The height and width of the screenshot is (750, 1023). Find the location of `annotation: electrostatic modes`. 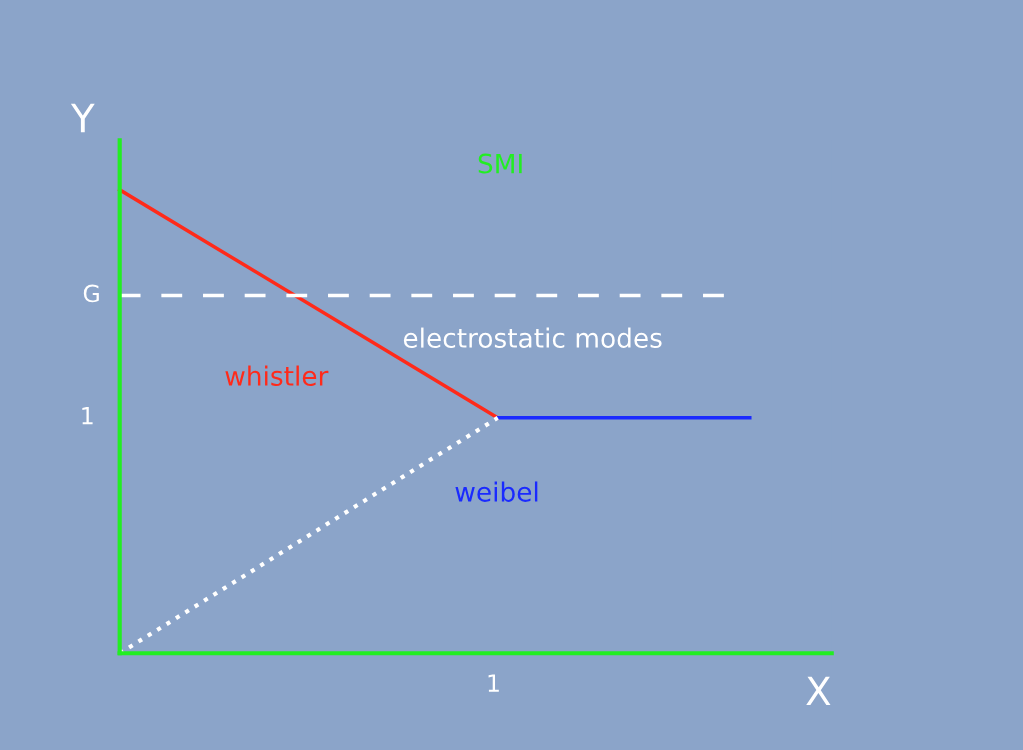

annotation: electrostatic modes is located at coordinates (532, 337).